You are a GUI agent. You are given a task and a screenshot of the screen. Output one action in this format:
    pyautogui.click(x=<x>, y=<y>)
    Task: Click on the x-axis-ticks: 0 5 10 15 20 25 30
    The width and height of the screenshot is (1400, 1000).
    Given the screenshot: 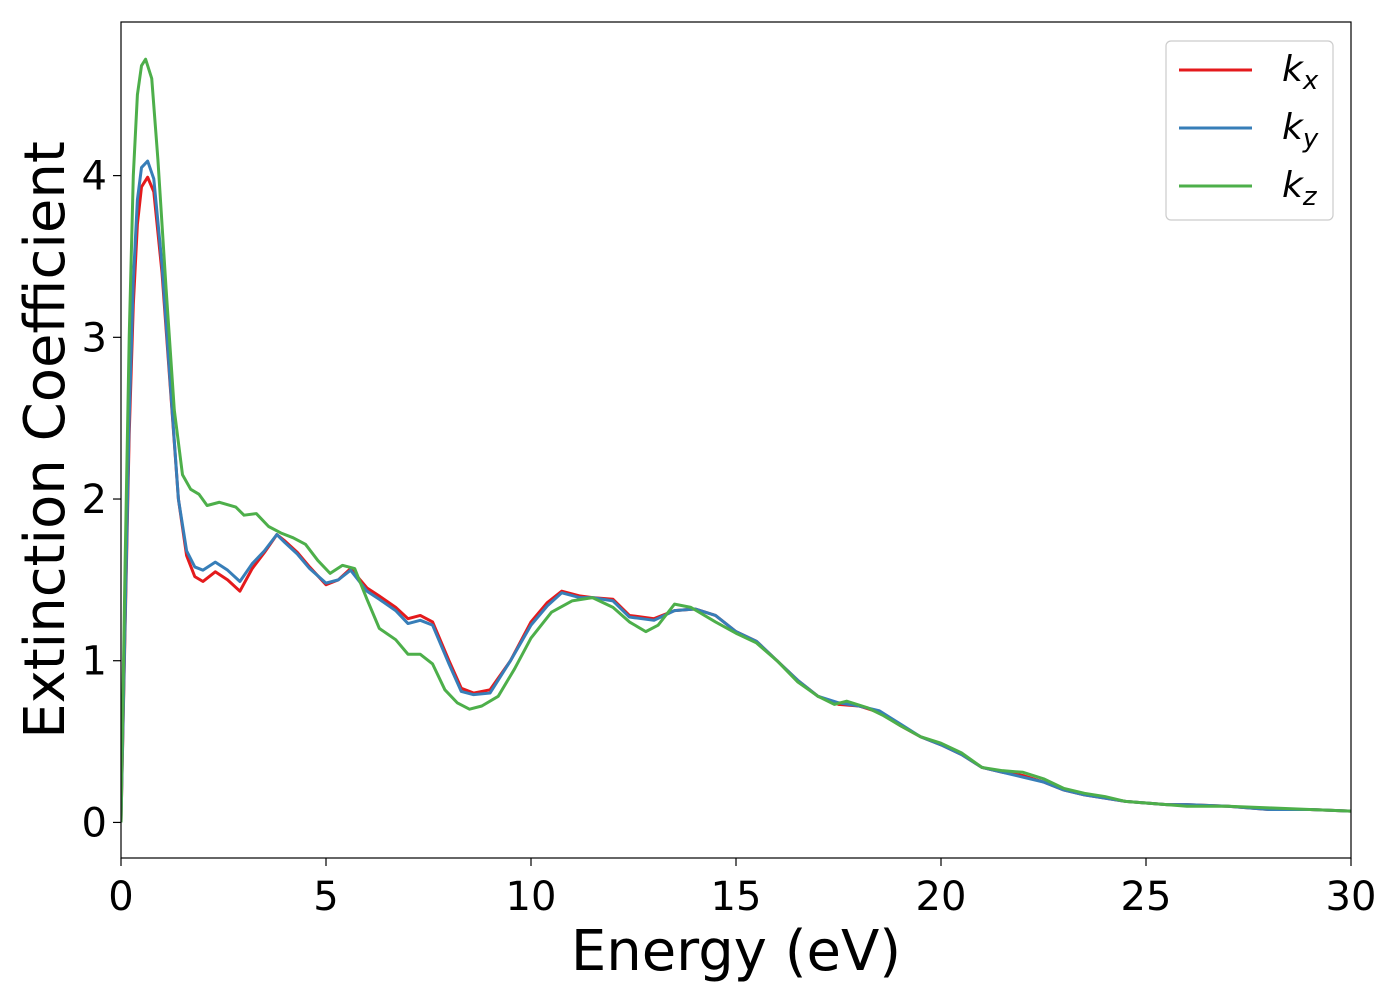 What is the action you would take?
    pyautogui.click(x=742, y=889)
    